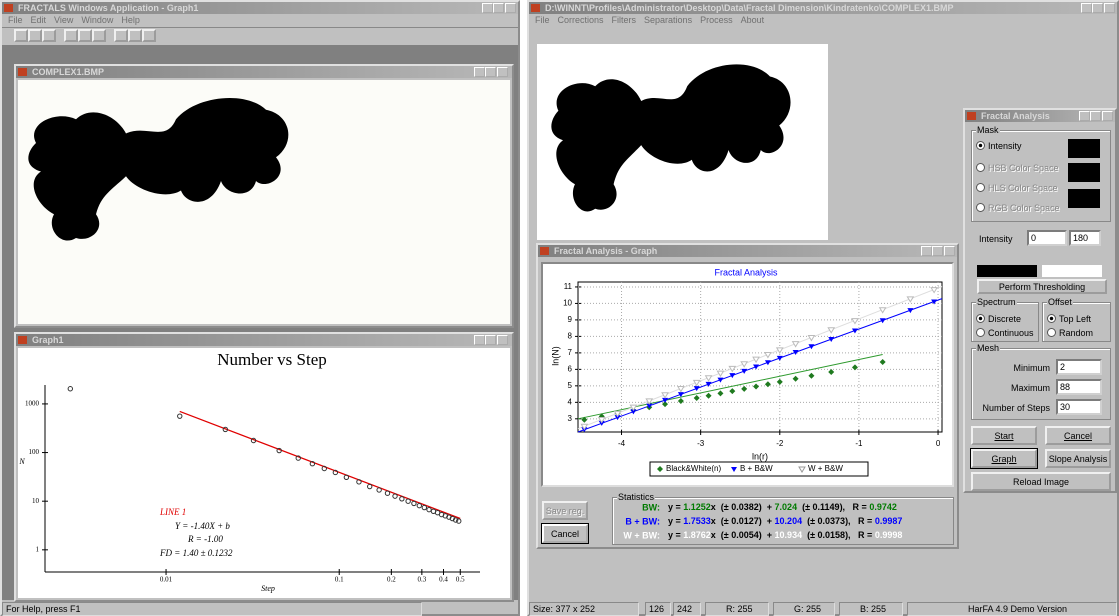  What do you see at coordinates (1079, 387) in the screenshot?
I see `input: 88` at bounding box center [1079, 387].